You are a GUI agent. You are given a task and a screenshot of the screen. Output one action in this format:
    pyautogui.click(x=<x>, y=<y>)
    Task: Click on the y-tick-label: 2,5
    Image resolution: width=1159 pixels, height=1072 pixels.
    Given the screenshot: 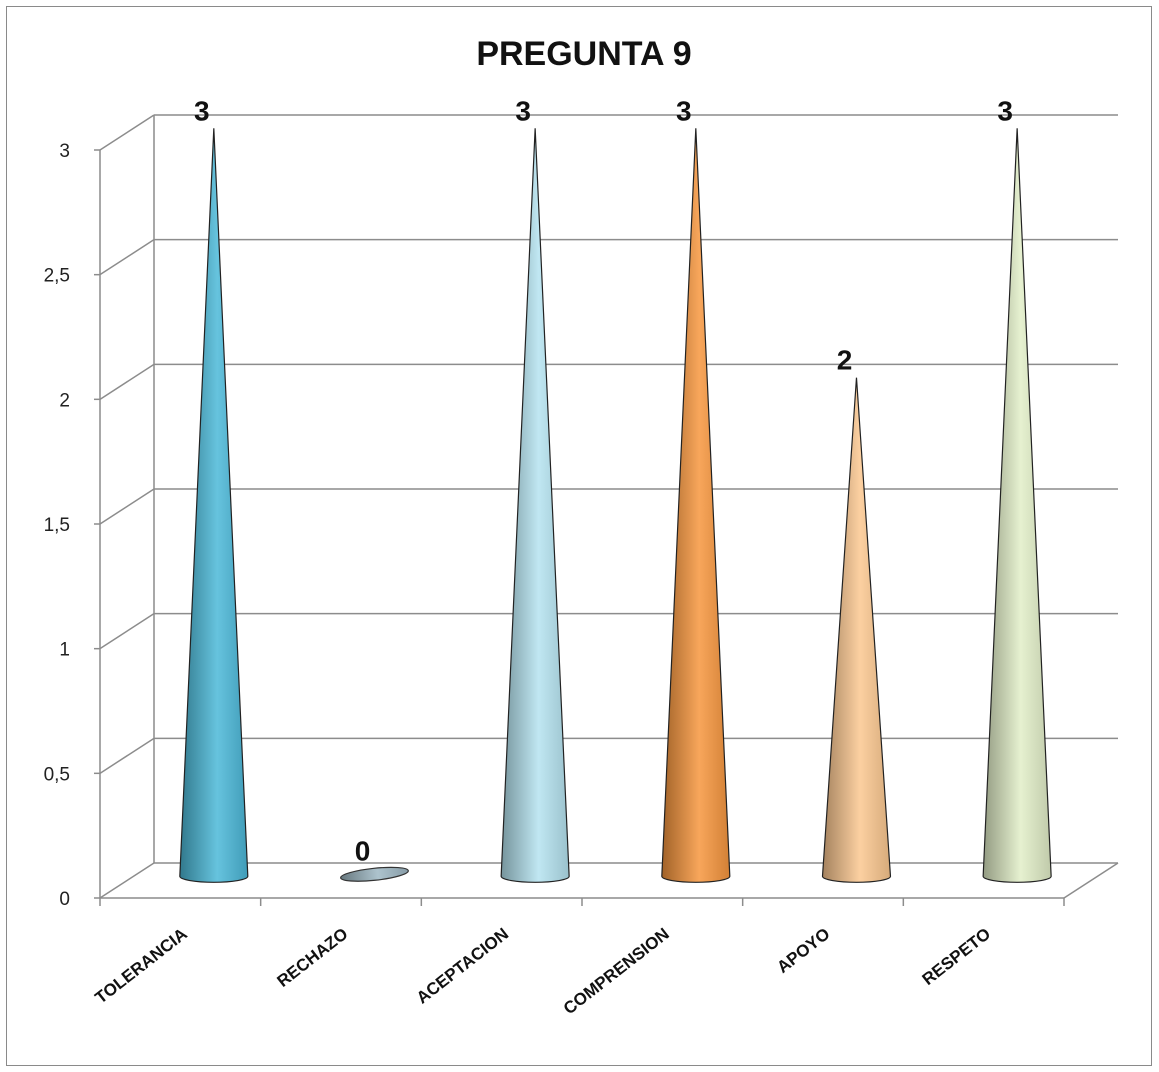 What is the action you would take?
    pyautogui.click(x=57, y=276)
    